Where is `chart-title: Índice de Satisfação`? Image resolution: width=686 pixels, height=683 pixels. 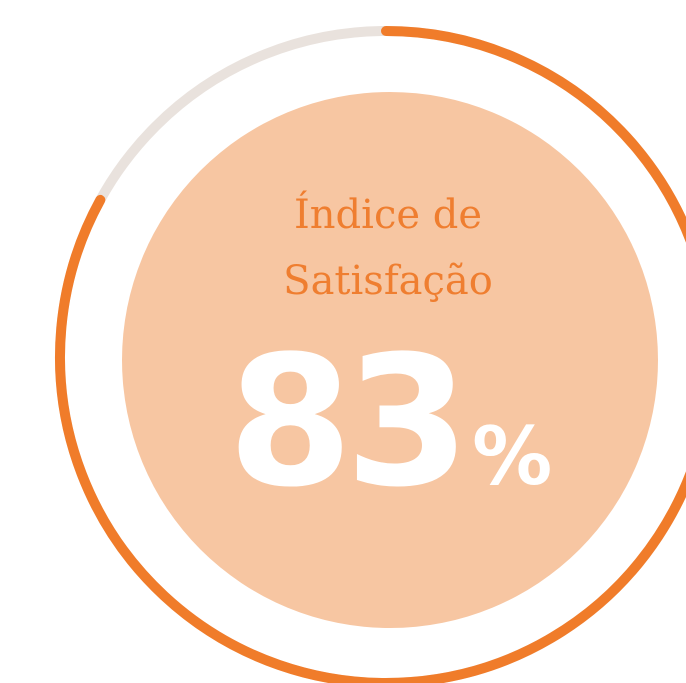 chart-title: Índice de Satisfação is located at coordinates (388, 248).